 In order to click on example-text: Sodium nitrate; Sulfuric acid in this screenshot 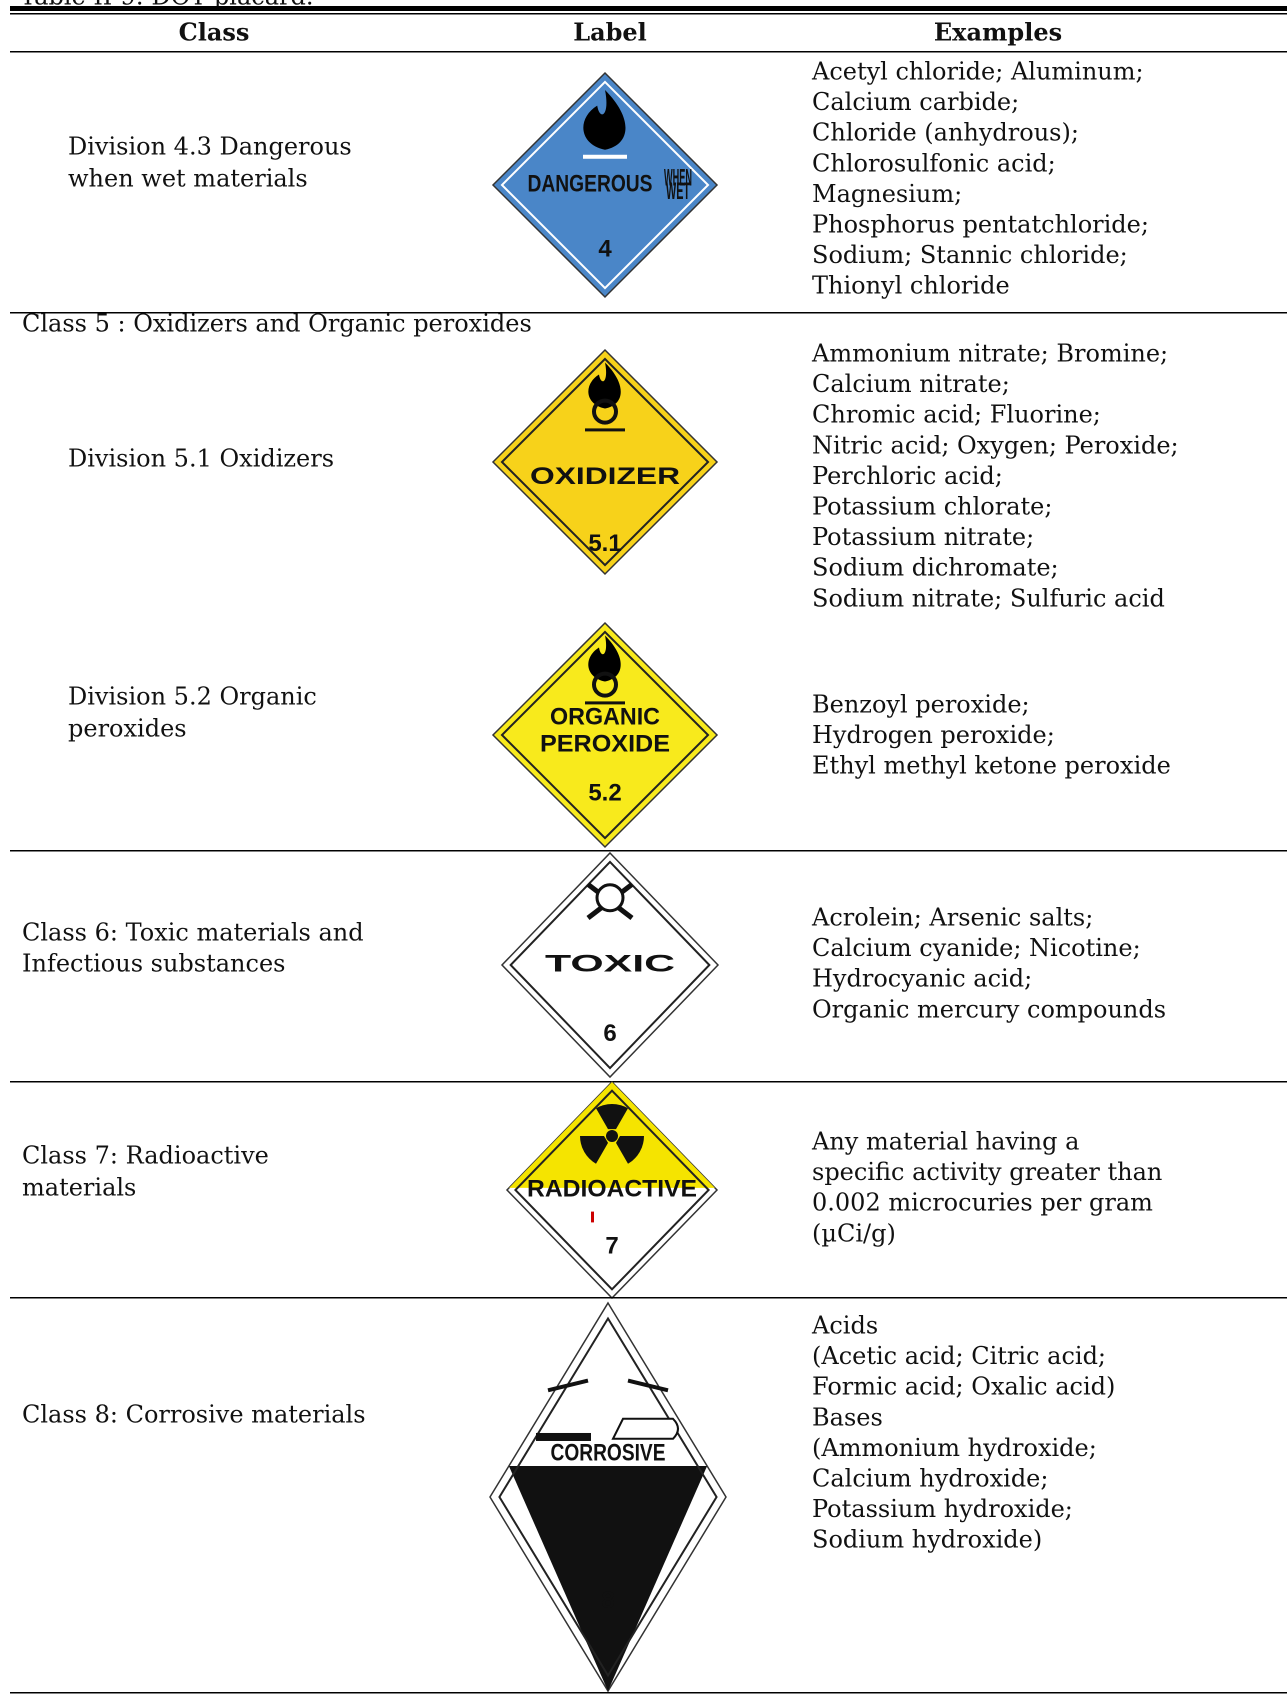, I will do `click(988, 598)`.